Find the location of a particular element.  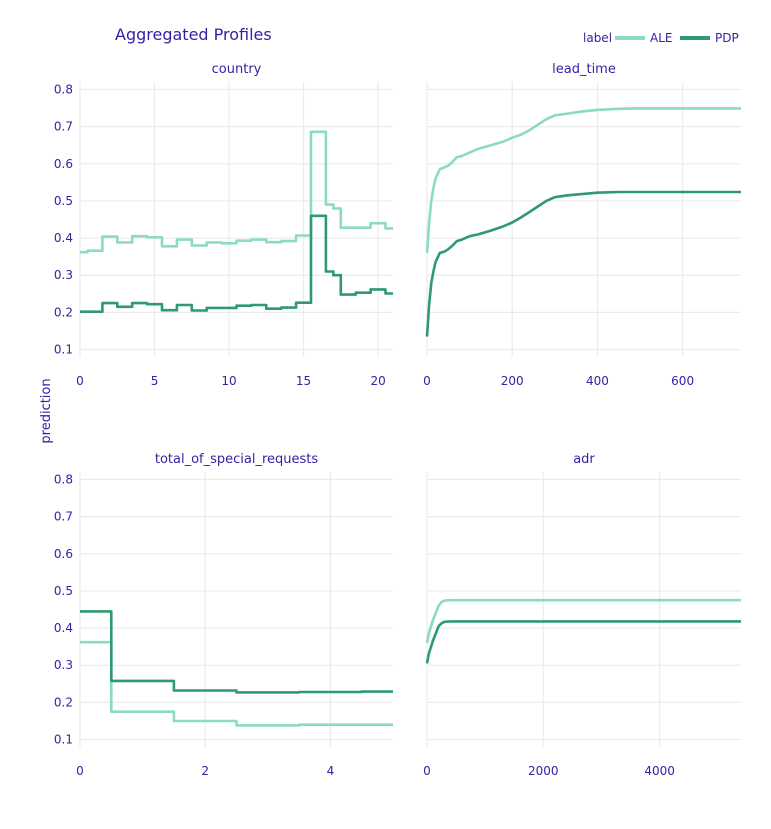

x-tick-label: 20 is located at coordinates (377, 381).